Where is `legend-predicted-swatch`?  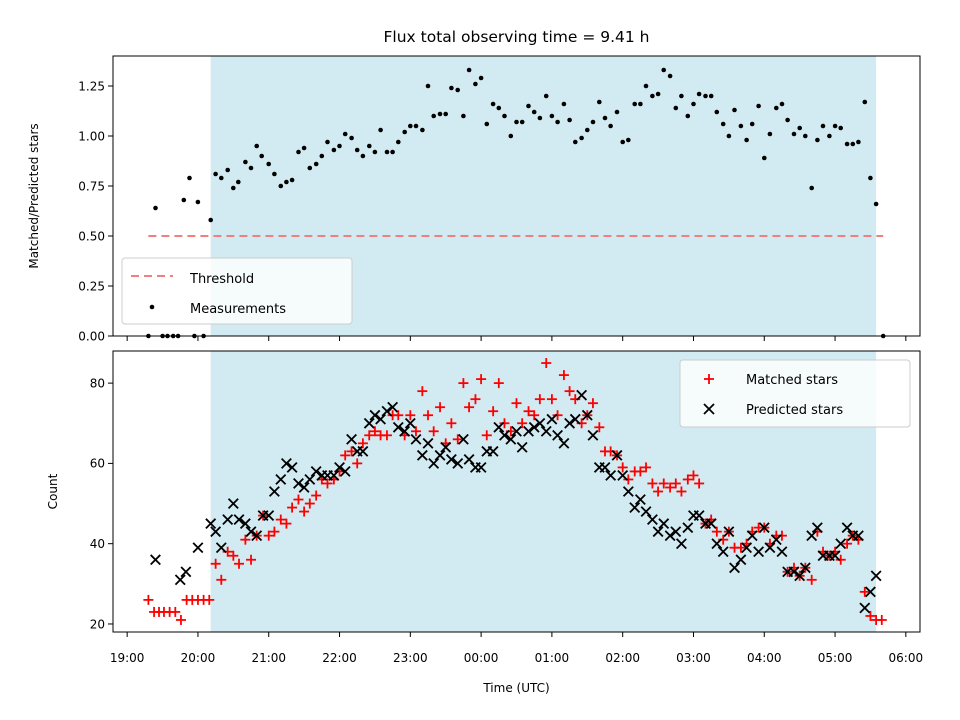 legend-predicted-swatch is located at coordinates (709, 409).